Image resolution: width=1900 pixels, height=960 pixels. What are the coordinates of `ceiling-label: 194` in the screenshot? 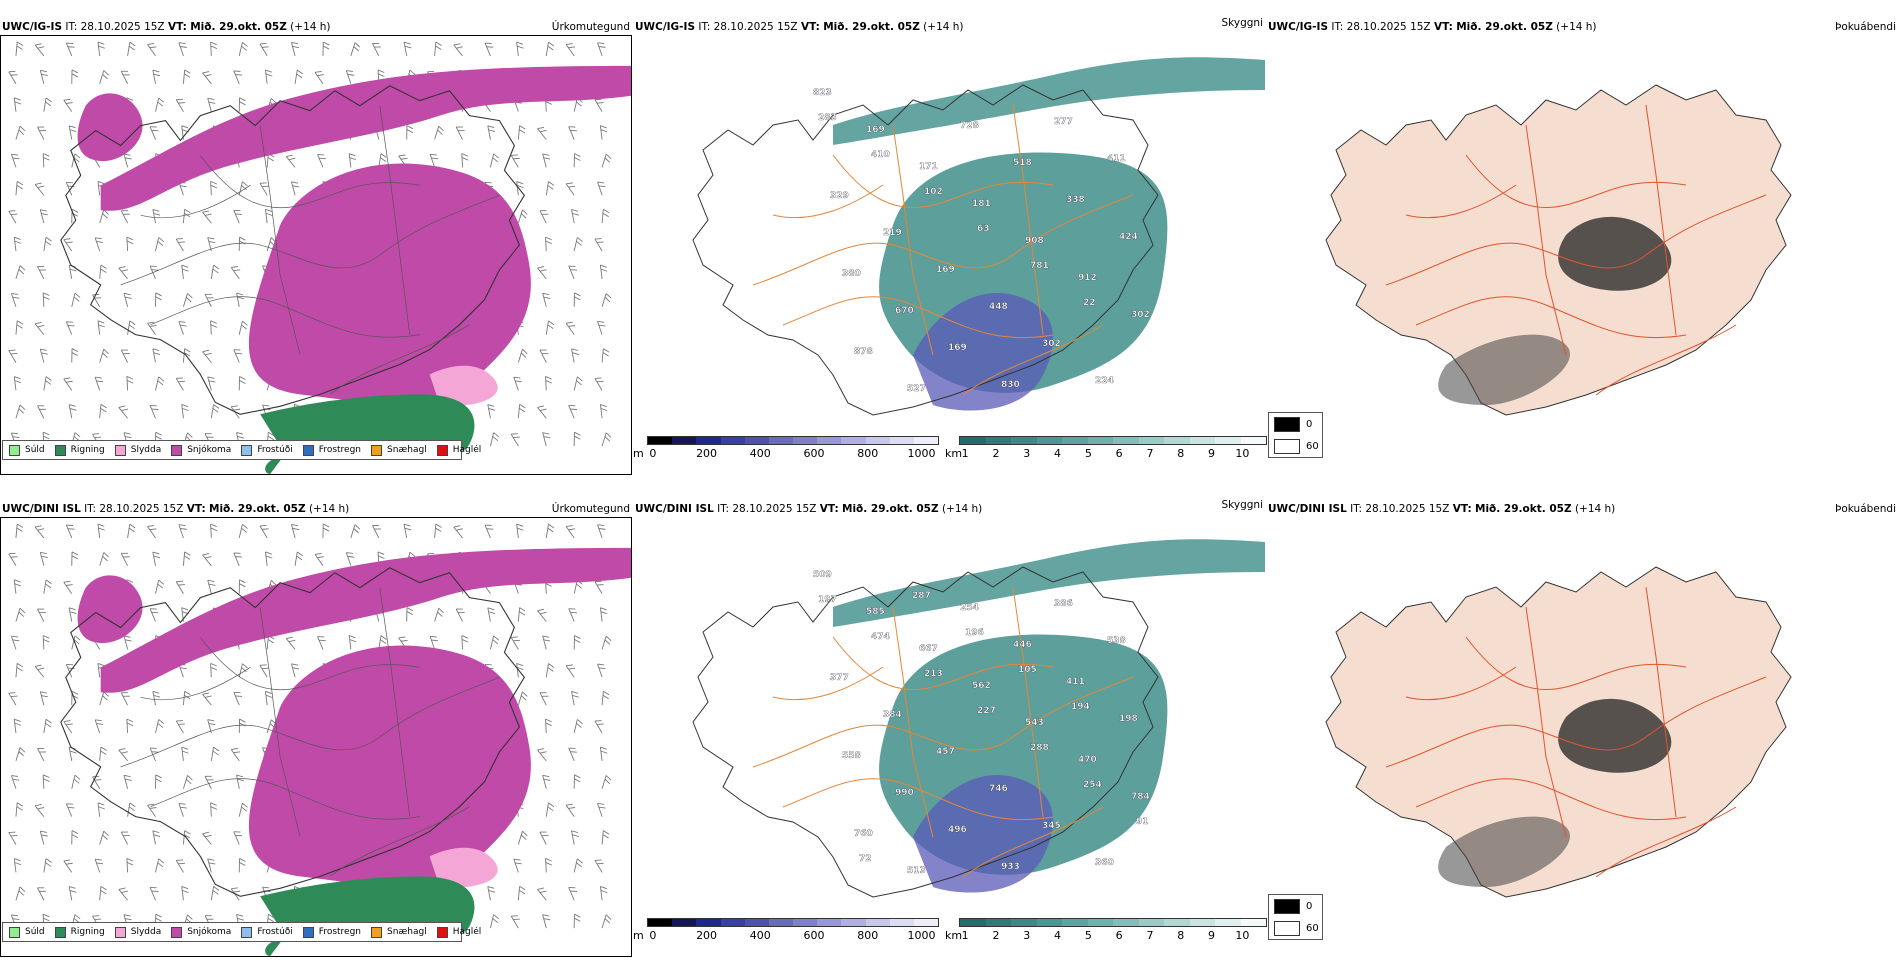 It's located at (1080, 707).